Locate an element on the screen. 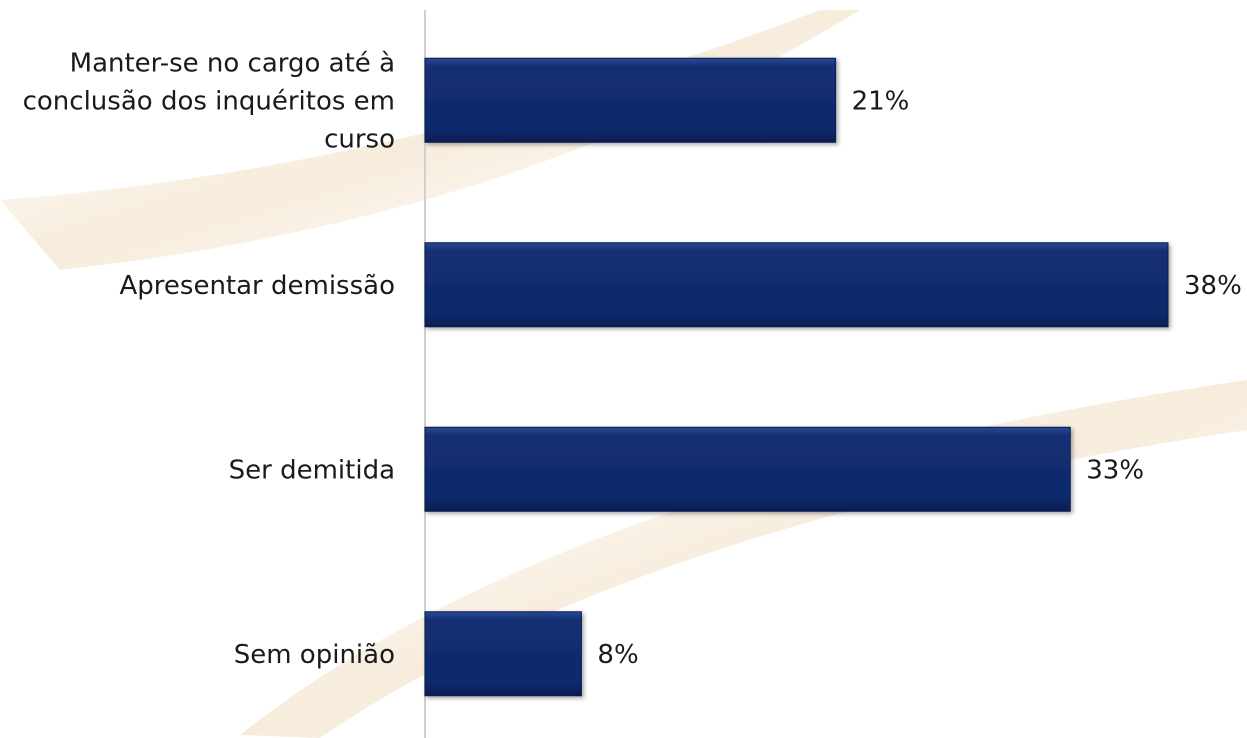 The width and height of the screenshot is (1247, 738). category-label-0-line-2: curso is located at coordinates (359, 139).